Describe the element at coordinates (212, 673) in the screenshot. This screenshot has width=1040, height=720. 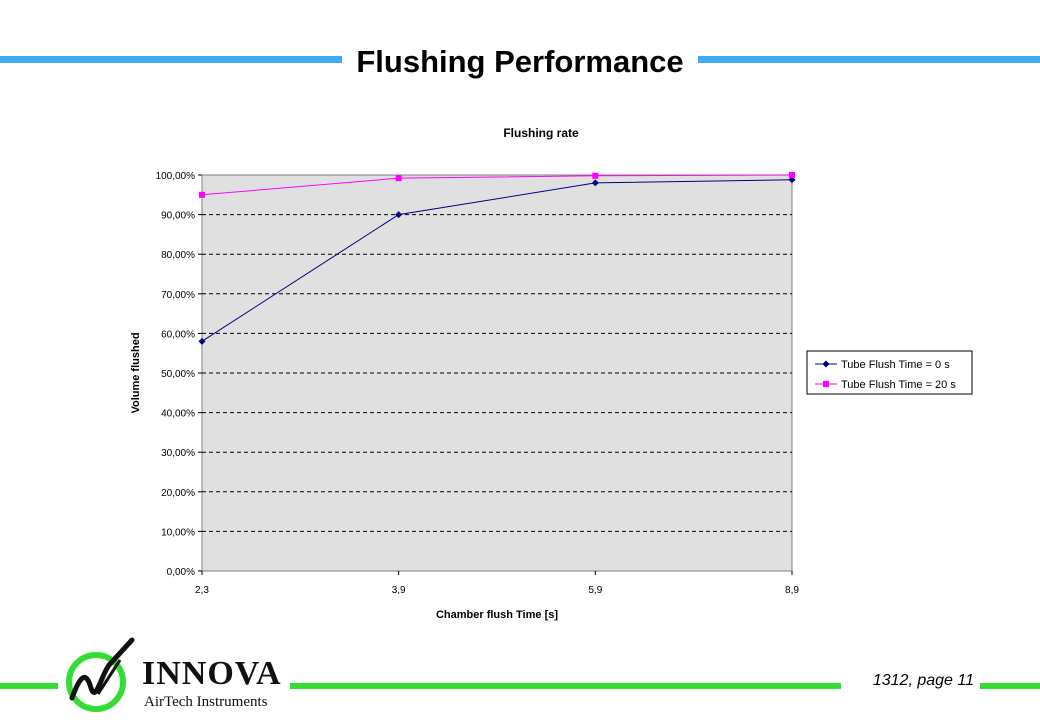
I see `logo-name: INNOVA` at that location.